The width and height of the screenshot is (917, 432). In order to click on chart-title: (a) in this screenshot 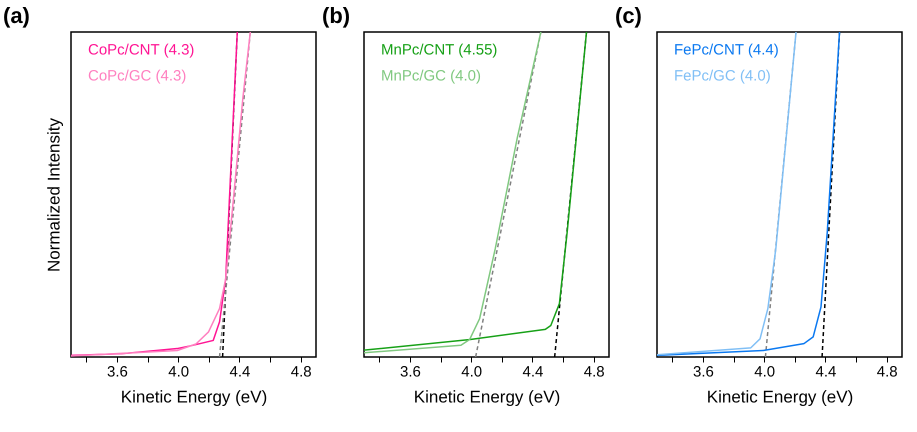, I will do `click(16, 15)`.